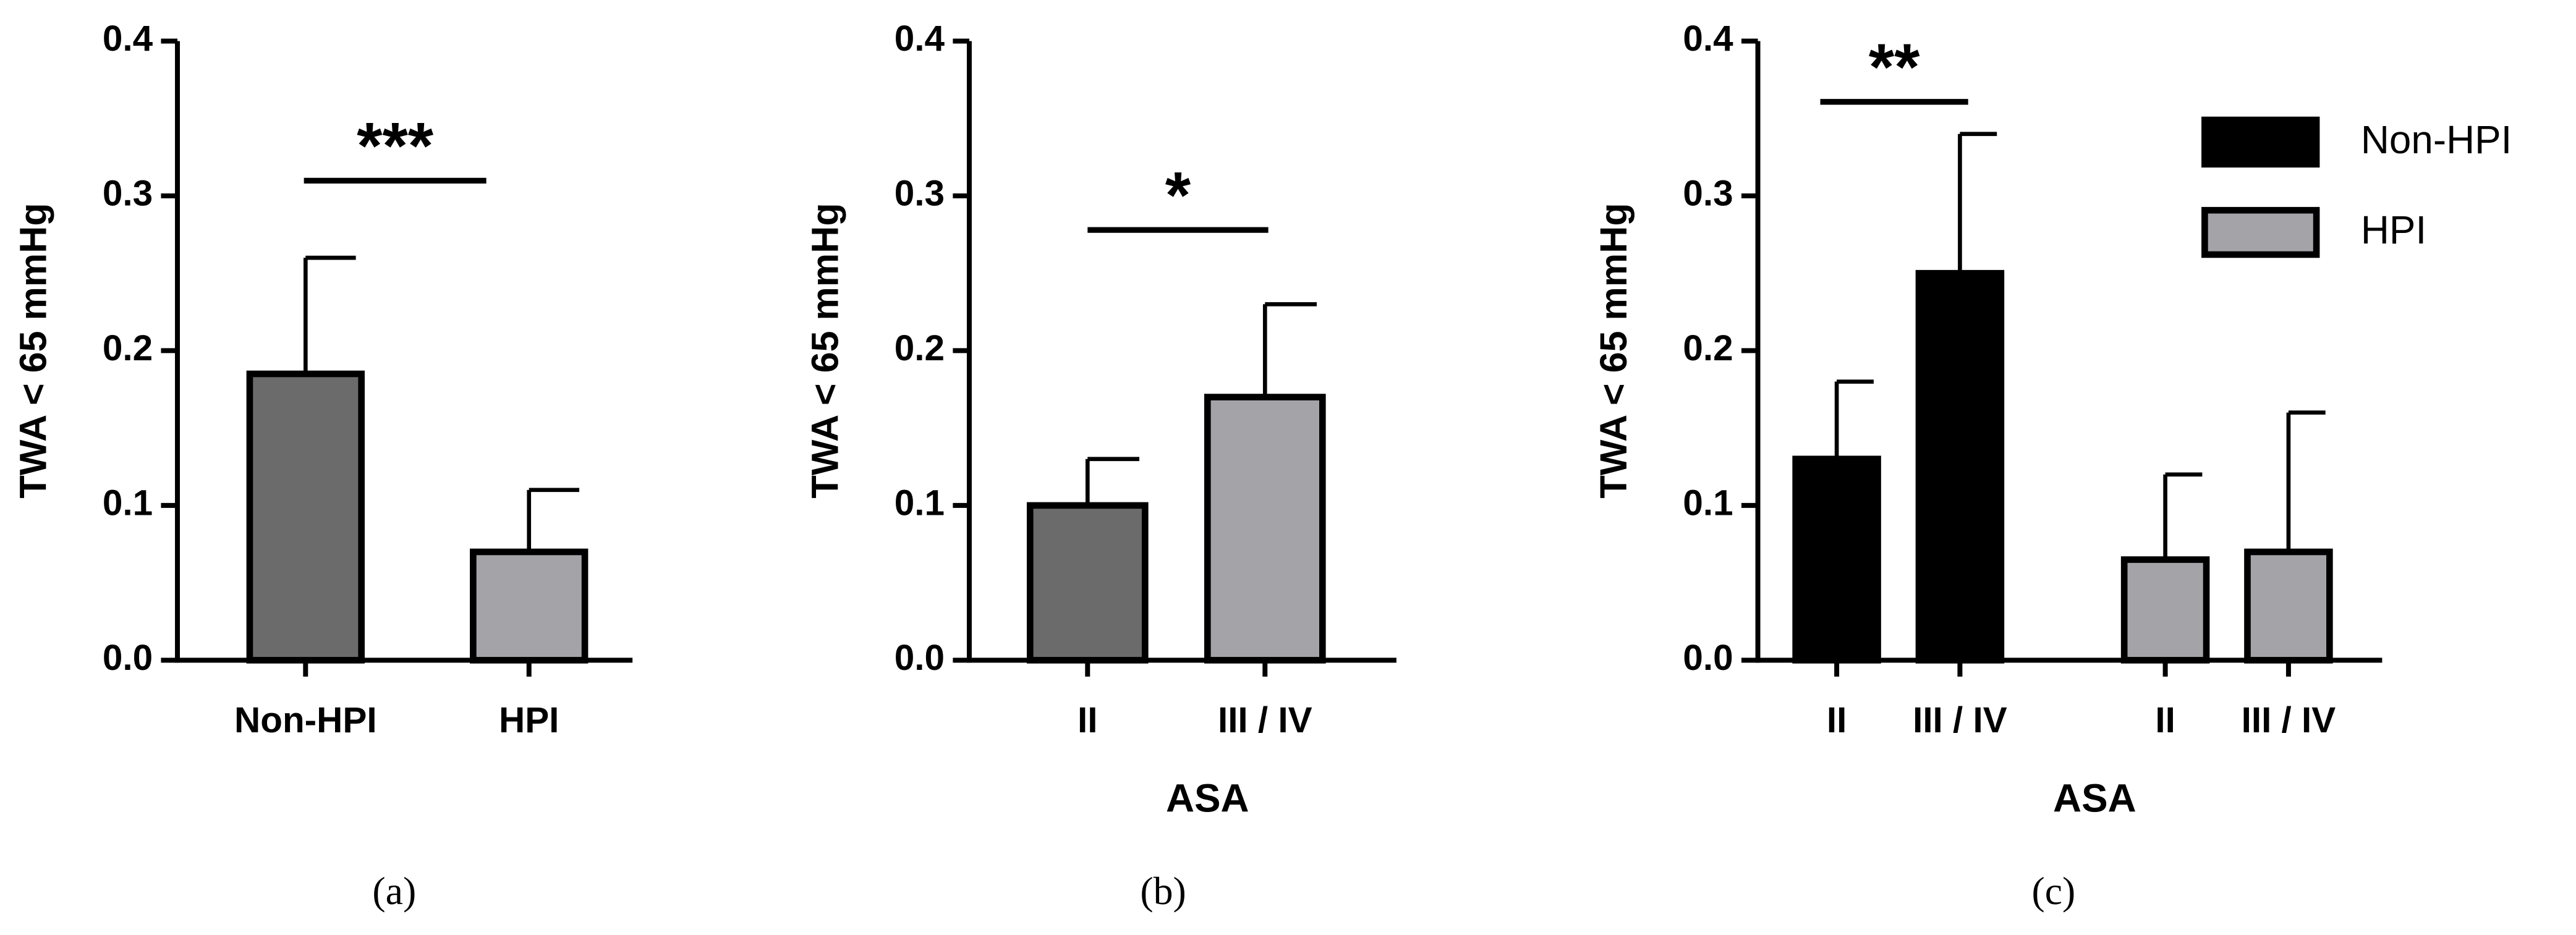  Describe the element at coordinates (1163, 891) in the screenshot. I see `caption: (b)` at that location.